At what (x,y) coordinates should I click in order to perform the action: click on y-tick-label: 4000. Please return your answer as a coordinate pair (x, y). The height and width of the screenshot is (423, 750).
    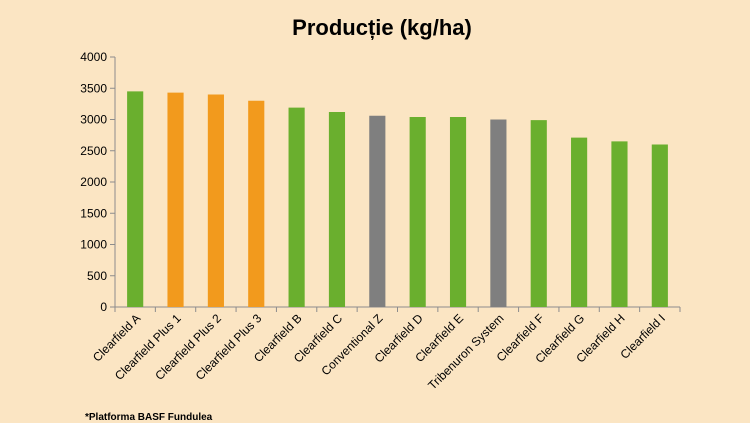
    Looking at the image, I should click on (93, 57).